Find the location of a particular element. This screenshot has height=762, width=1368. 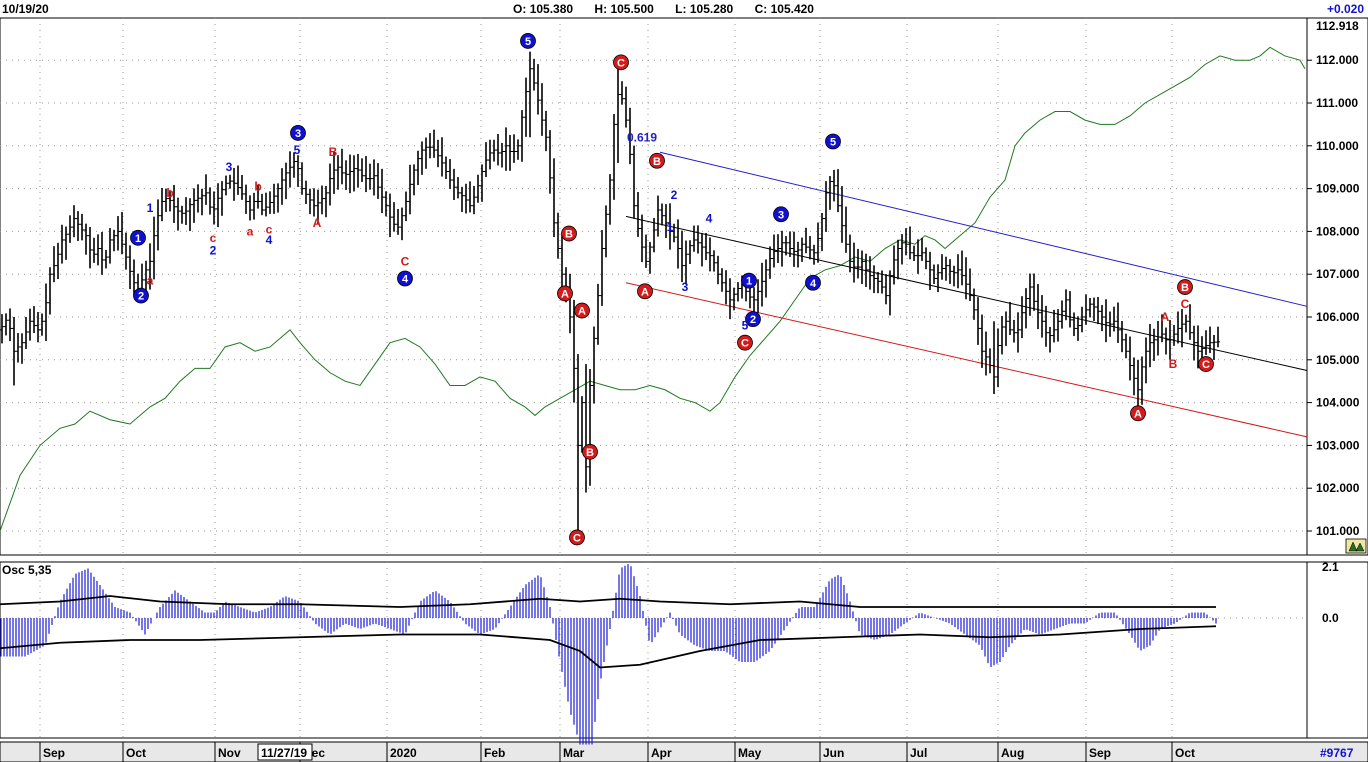

y-tick-label: 108.000 is located at coordinates (1338, 231).